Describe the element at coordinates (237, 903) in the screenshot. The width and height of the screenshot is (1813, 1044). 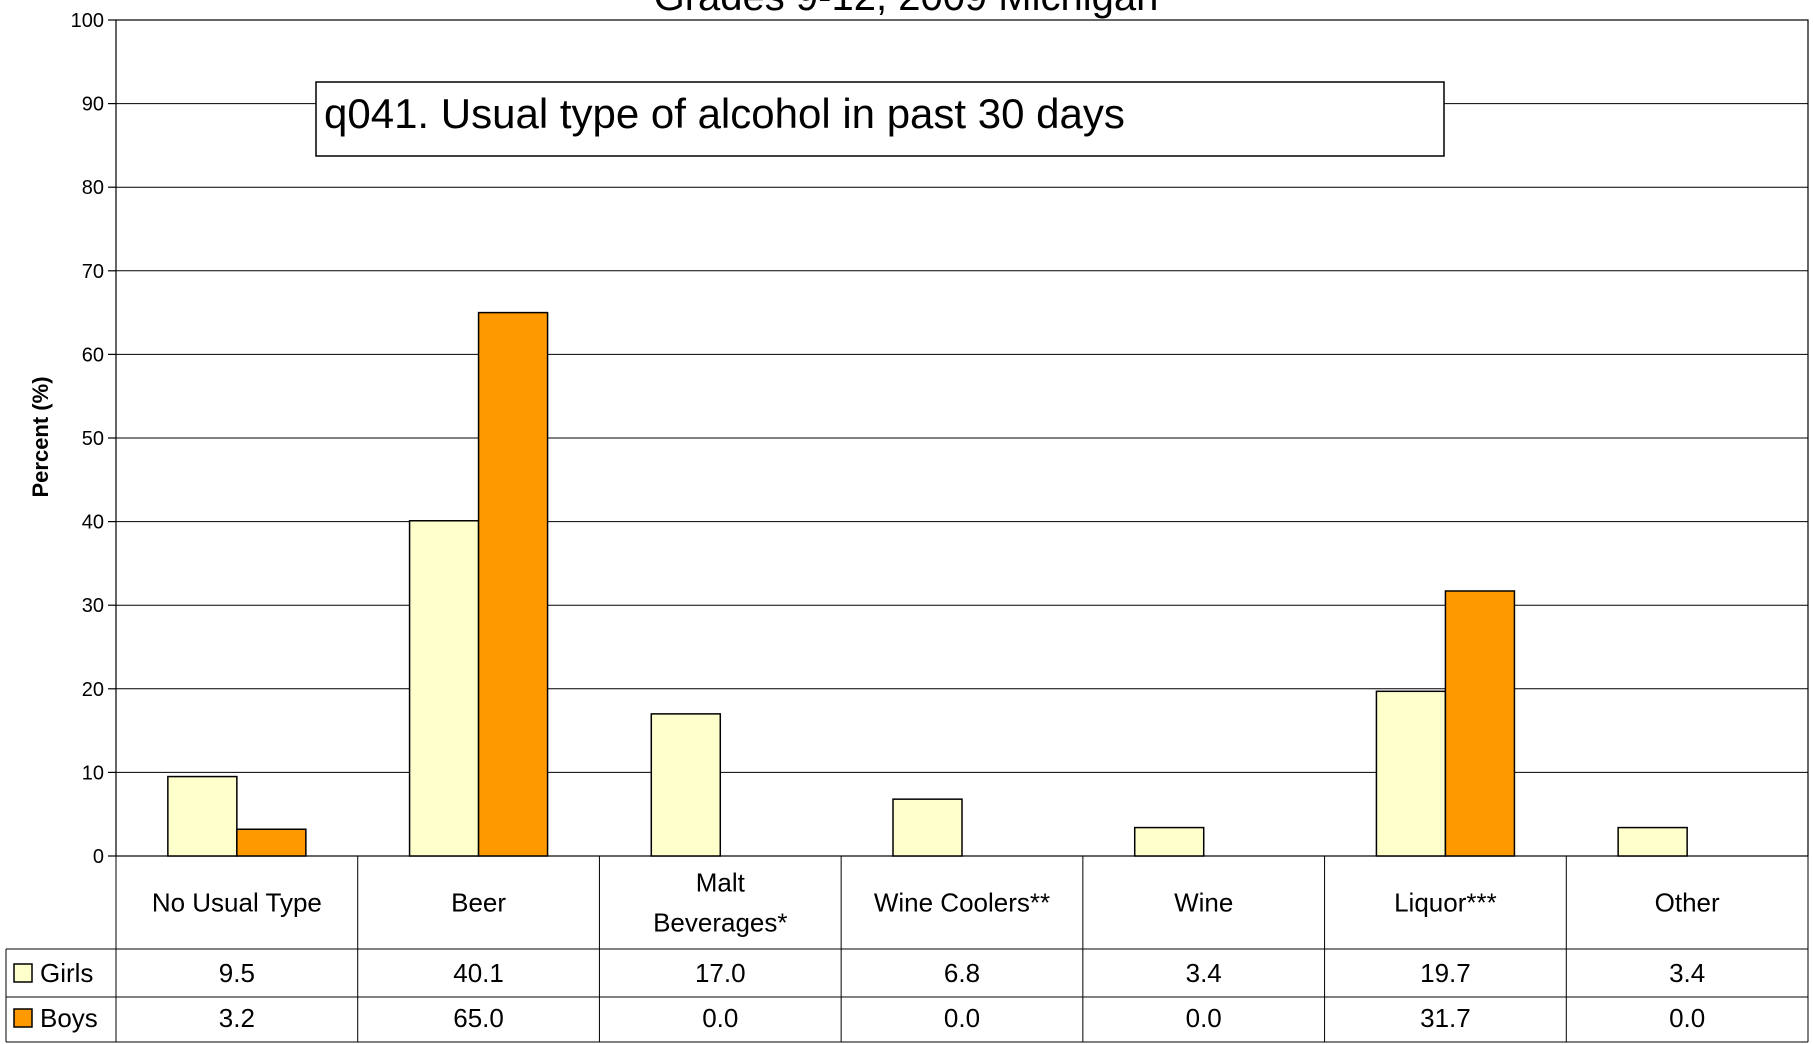
I see `category-label: No Usual Type` at that location.